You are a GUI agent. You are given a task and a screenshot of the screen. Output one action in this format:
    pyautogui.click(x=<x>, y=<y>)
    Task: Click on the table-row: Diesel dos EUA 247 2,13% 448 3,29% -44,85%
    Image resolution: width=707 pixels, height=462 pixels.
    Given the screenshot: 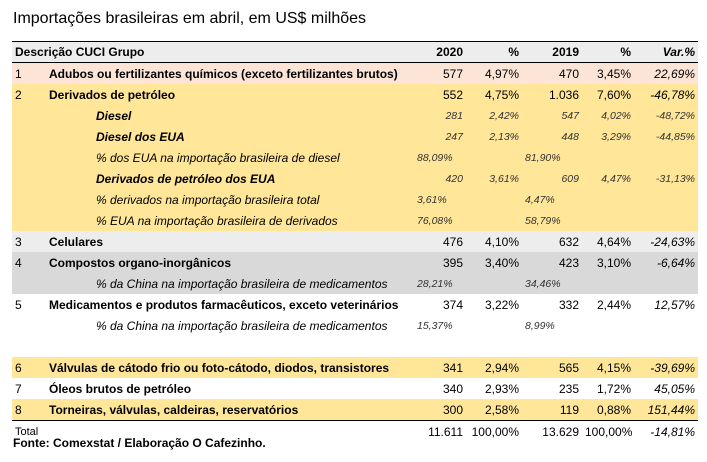 What is the action you would take?
    pyautogui.click(x=355, y=136)
    